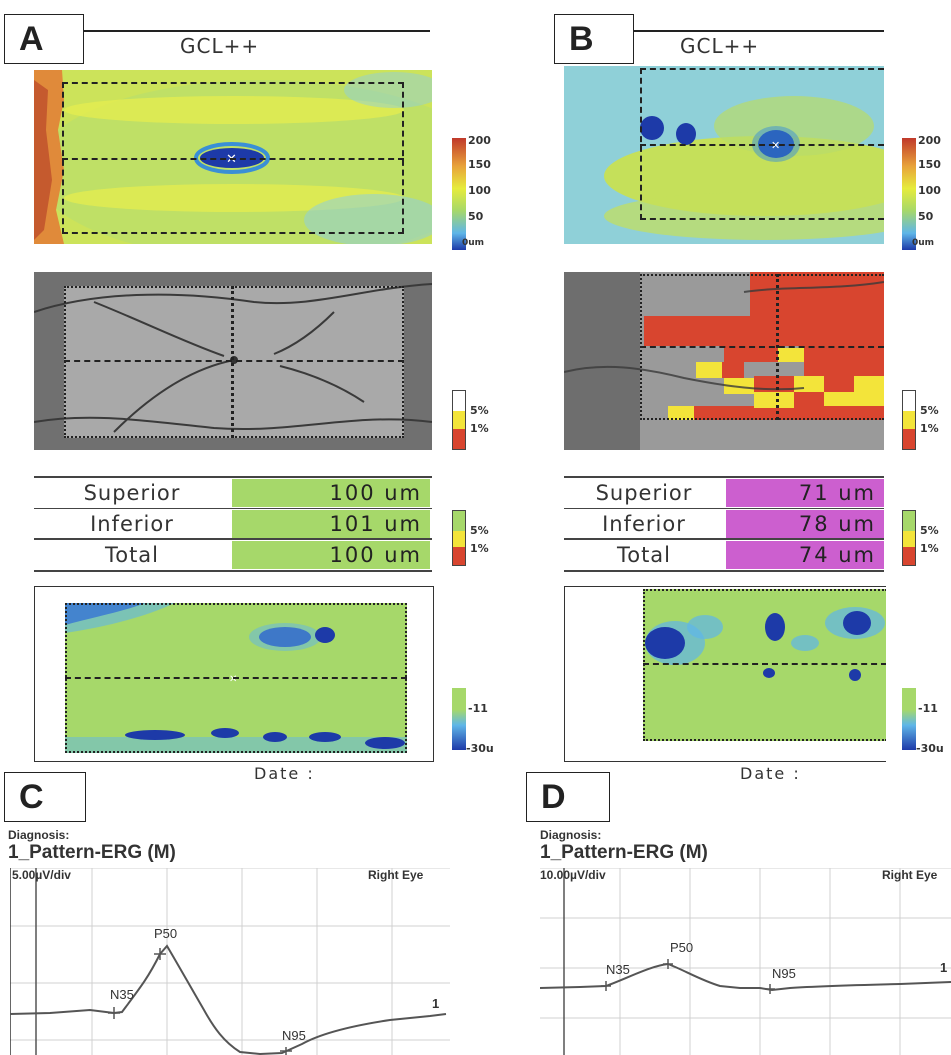 The width and height of the screenshot is (951, 1055). What do you see at coordinates (573, 875) in the screenshot?
I see `scale-label: 10.00µV/div` at bounding box center [573, 875].